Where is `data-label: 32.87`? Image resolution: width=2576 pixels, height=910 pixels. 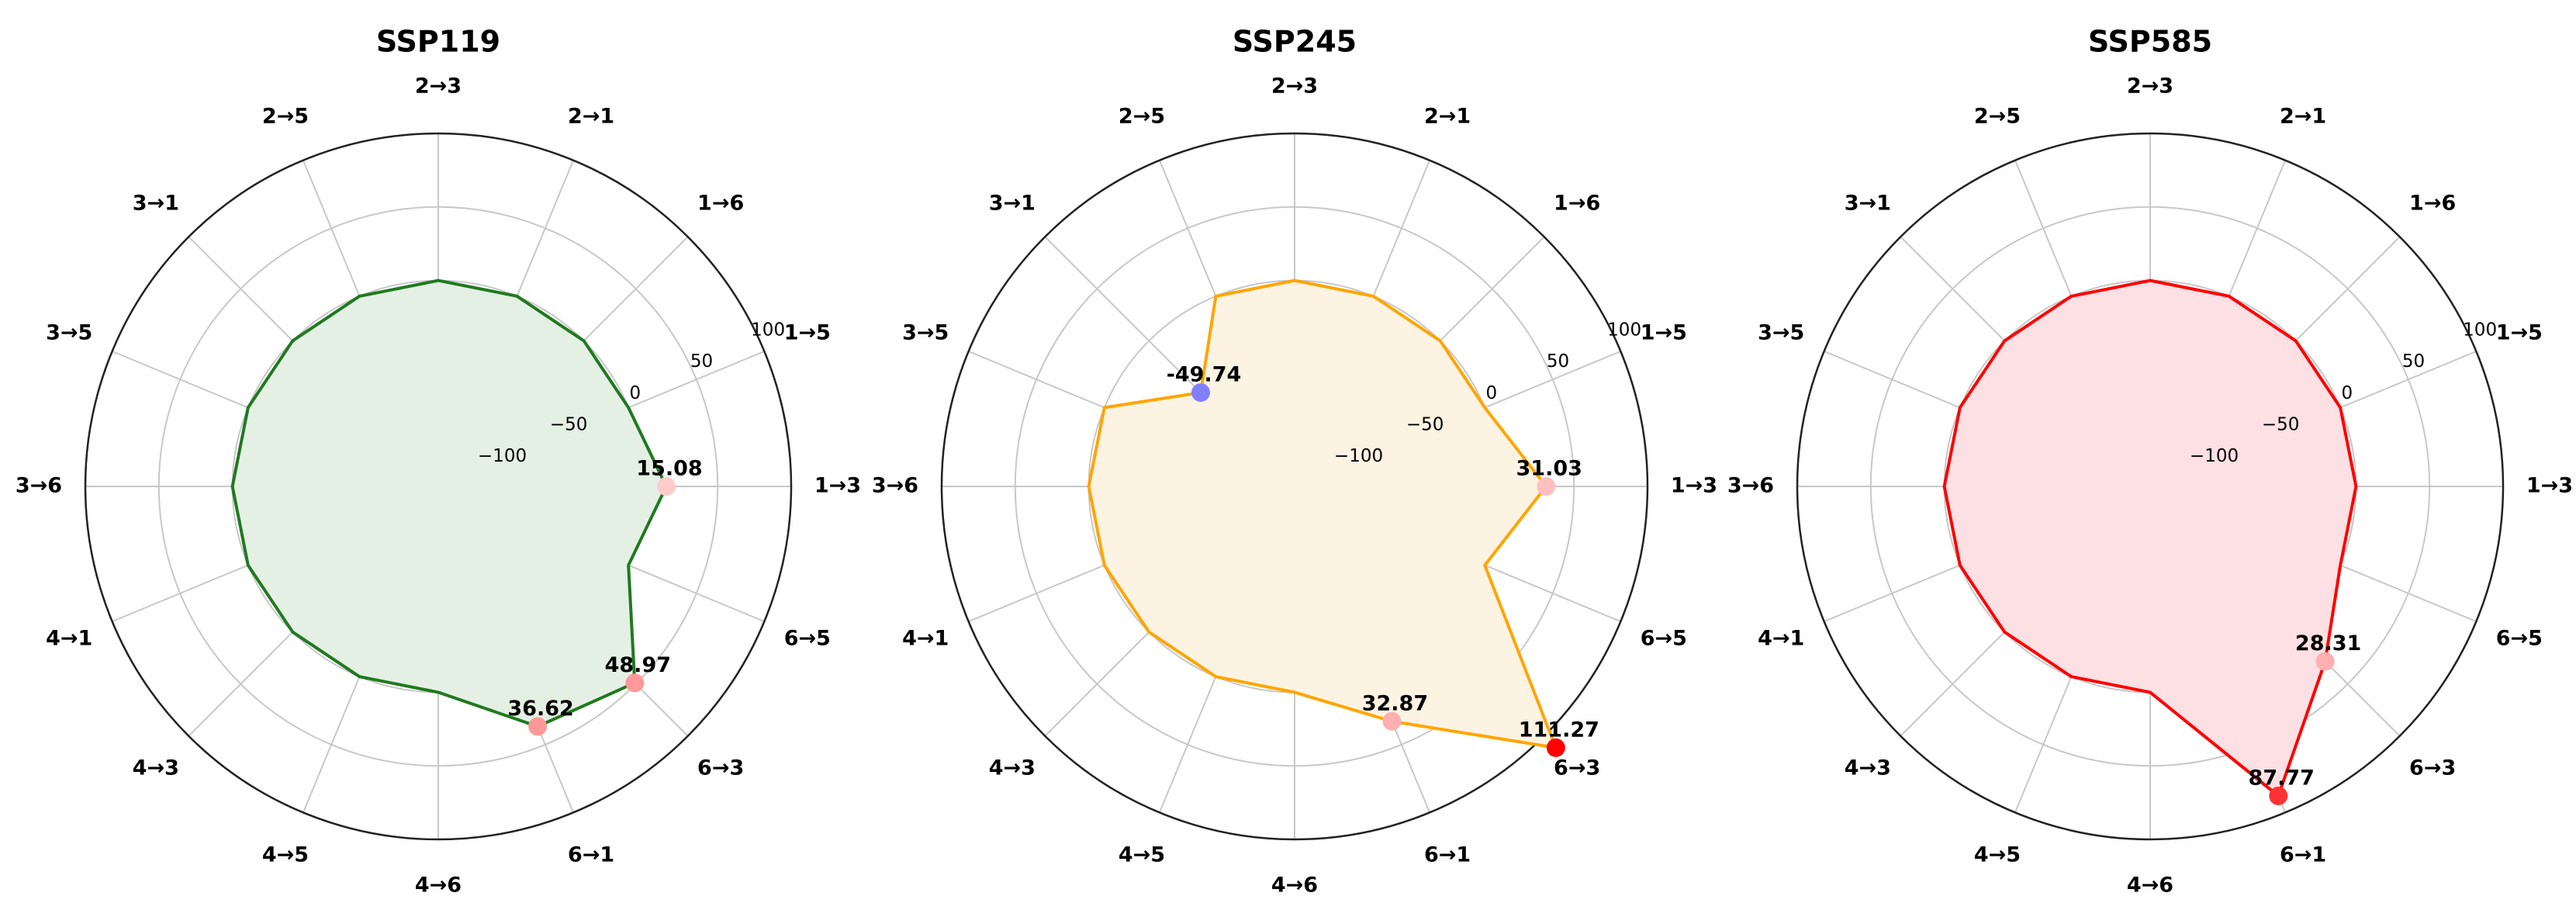
data-label: 32.87 is located at coordinates (1395, 703).